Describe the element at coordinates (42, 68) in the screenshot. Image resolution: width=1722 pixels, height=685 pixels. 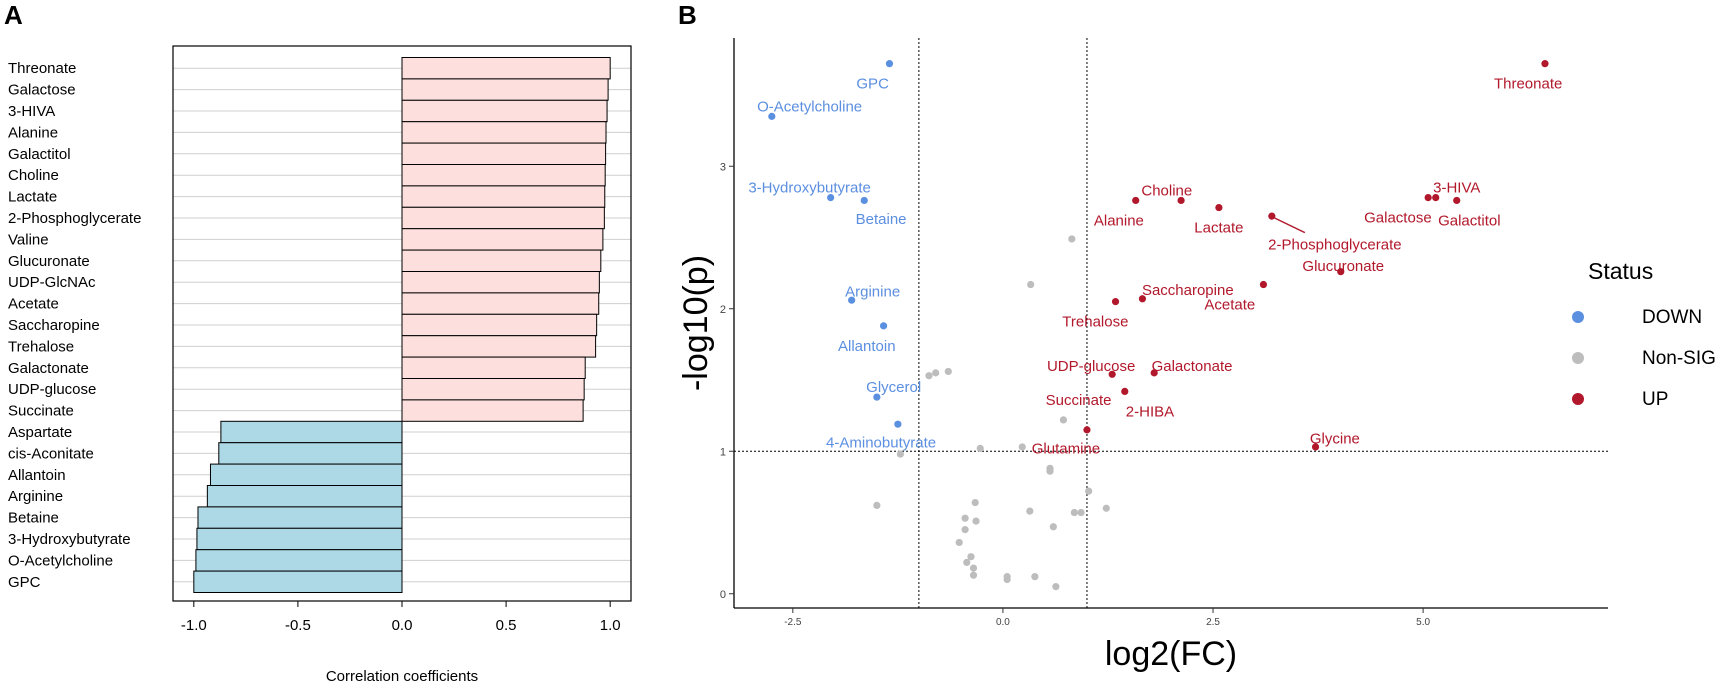
I see `category-label: Threonate` at that location.